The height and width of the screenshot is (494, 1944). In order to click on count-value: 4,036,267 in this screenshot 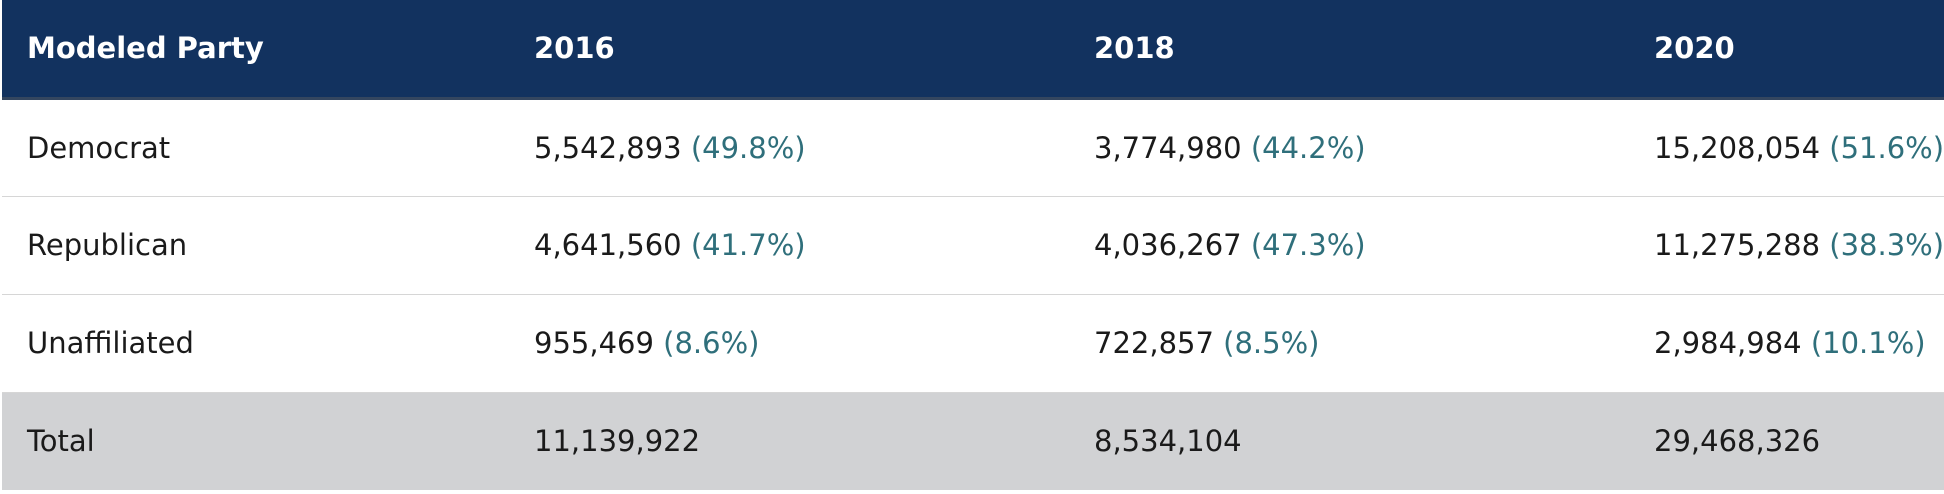, I will do `click(1168, 245)`.